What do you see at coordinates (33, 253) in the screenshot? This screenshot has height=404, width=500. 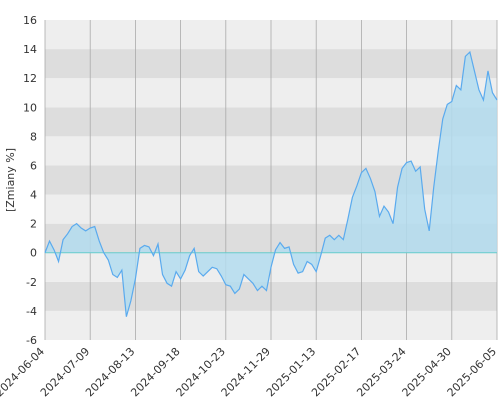 I see `y-tick-label: 0` at bounding box center [33, 253].